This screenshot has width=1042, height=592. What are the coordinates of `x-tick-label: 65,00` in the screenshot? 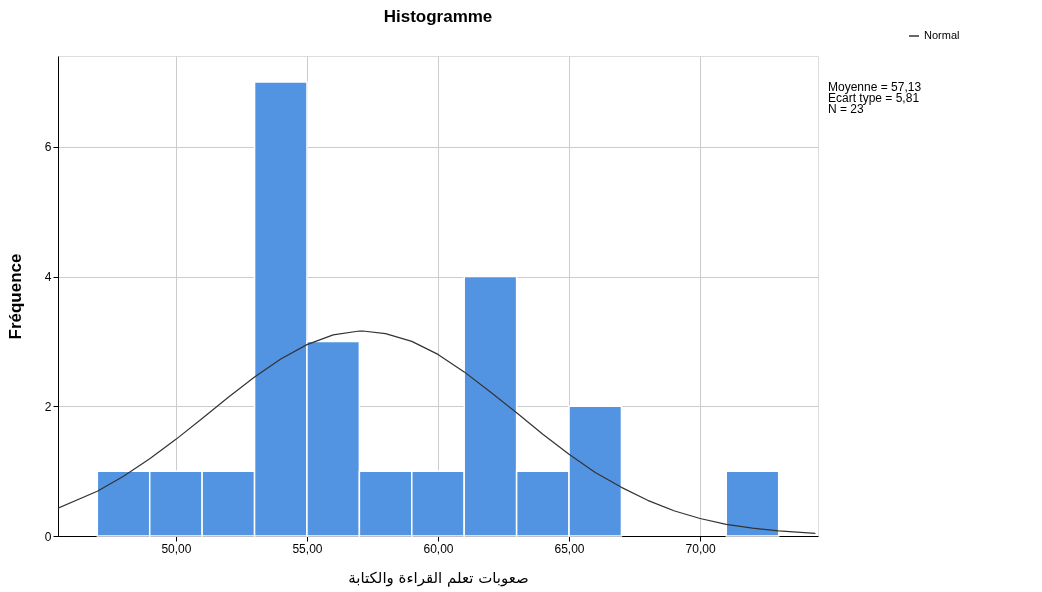 It's located at (569, 548).